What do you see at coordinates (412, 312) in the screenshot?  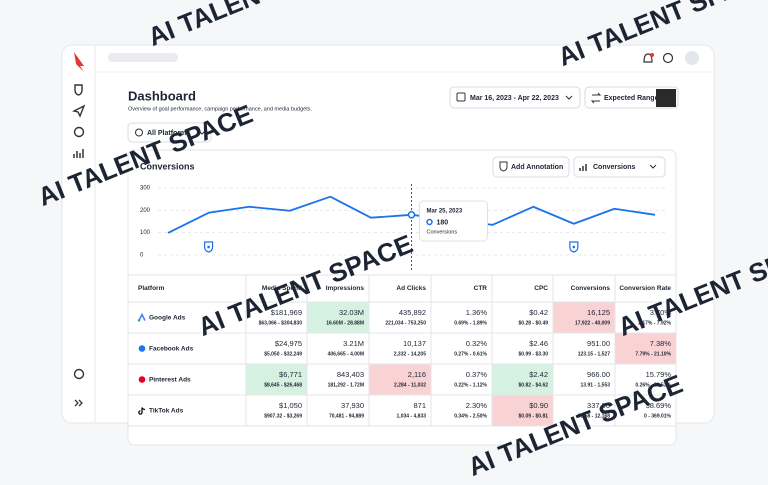 I see `cell-value: 435,892` at bounding box center [412, 312].